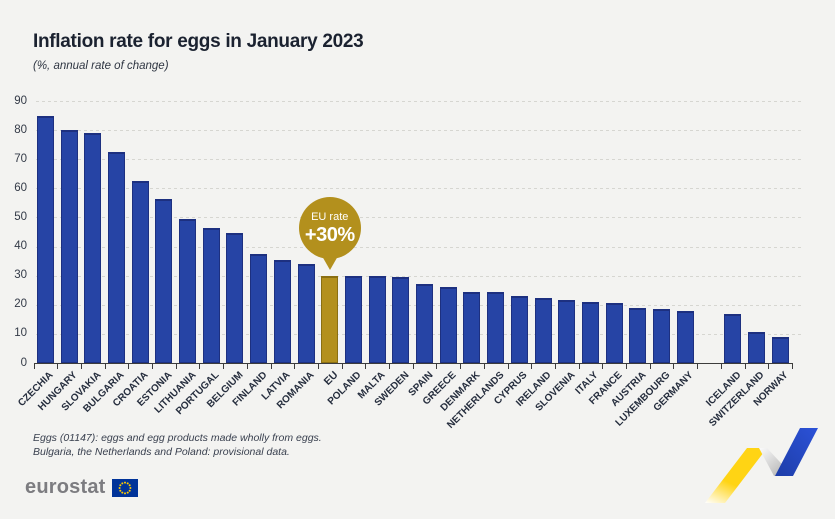 This screenshot has width=835, height=519. Describe the element at coordinates (188, 290) in the screenshot. I see `bar-lithuania` at that location.